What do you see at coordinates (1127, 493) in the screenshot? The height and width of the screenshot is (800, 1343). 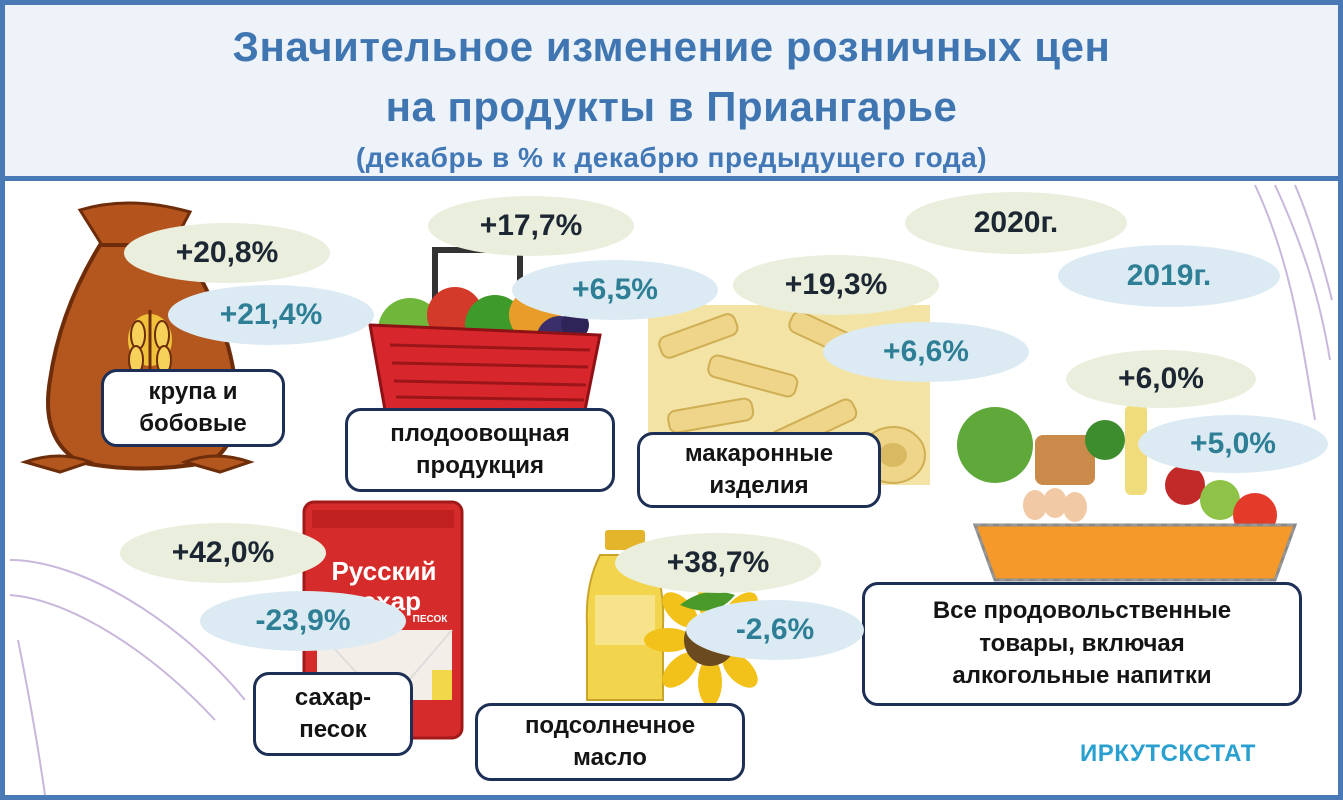 I see `grocery-basket-illustration` at bounding box center [1127, 493].